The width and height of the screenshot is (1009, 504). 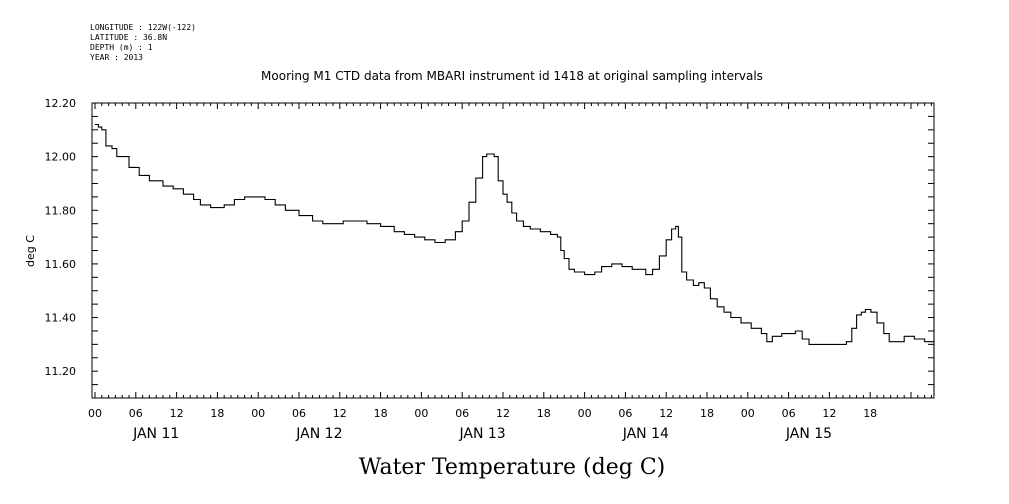 What do you see at coordinates (61, 157) in the screenshot?
I see `y-tick-label: 12.00` at bounding box center [61, 157].